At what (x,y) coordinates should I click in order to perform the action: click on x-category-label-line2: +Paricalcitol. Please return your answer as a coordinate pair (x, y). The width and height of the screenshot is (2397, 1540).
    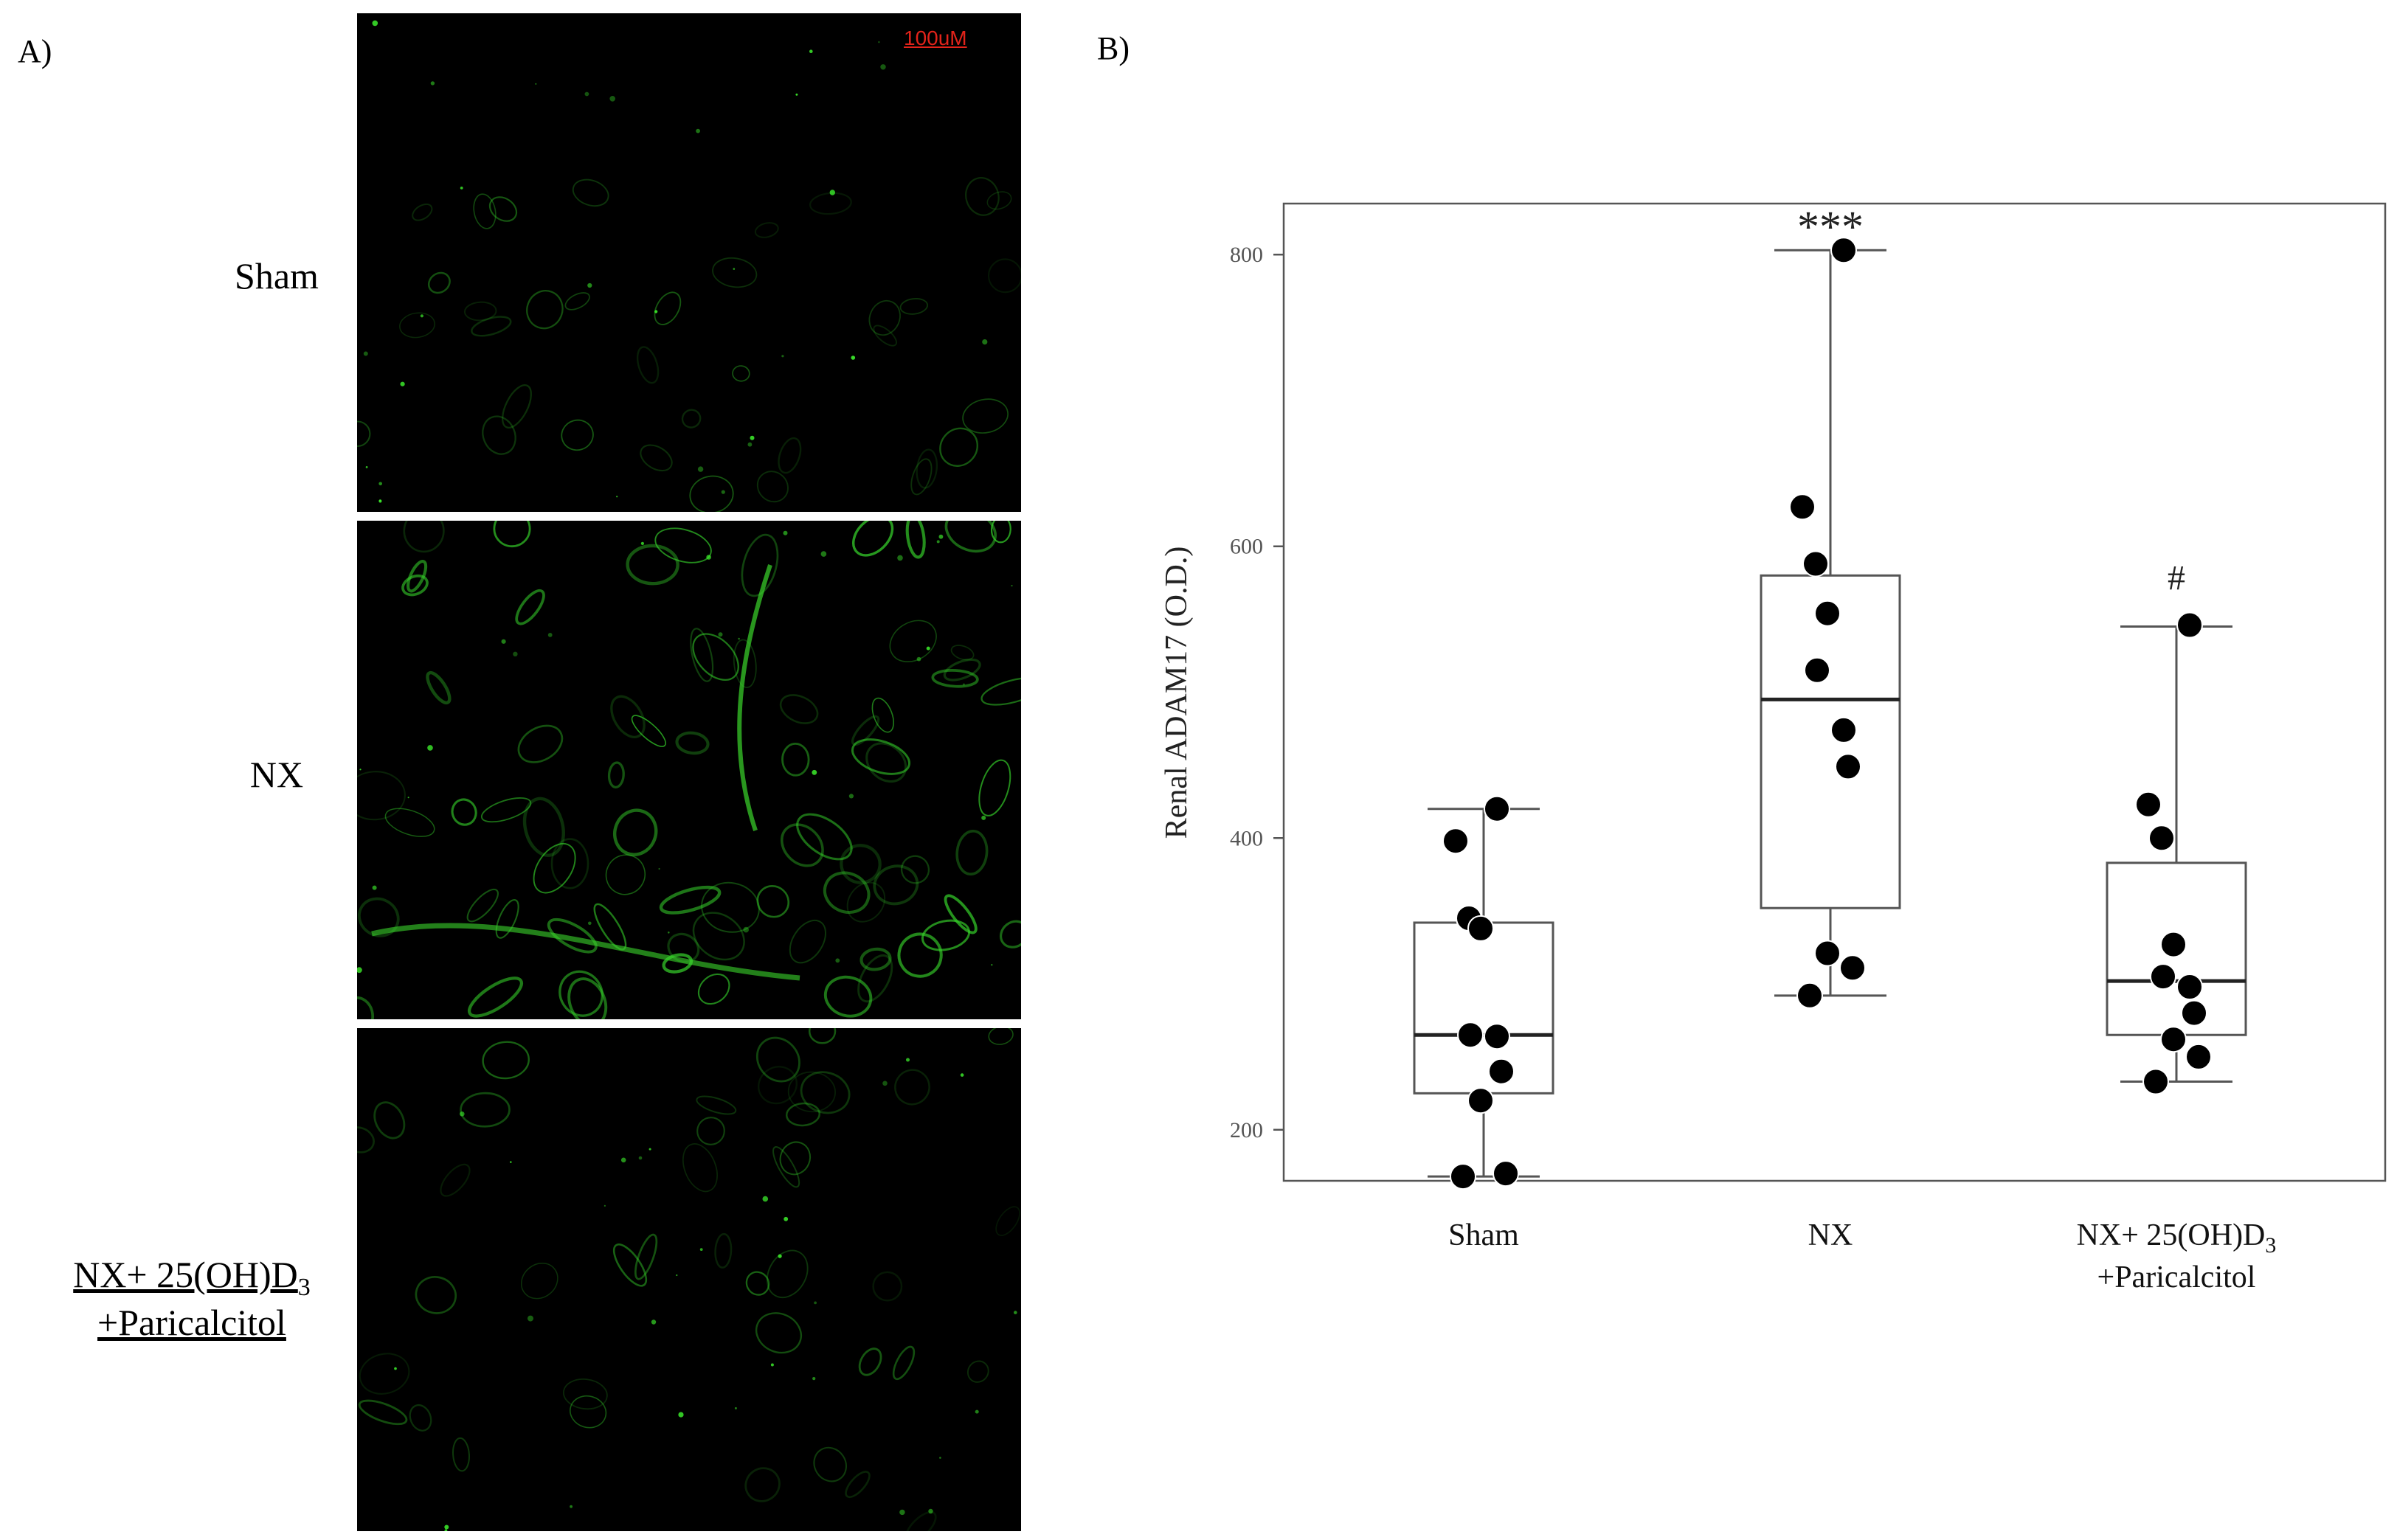
    Looking at the image, I should click on (2176, 1277).